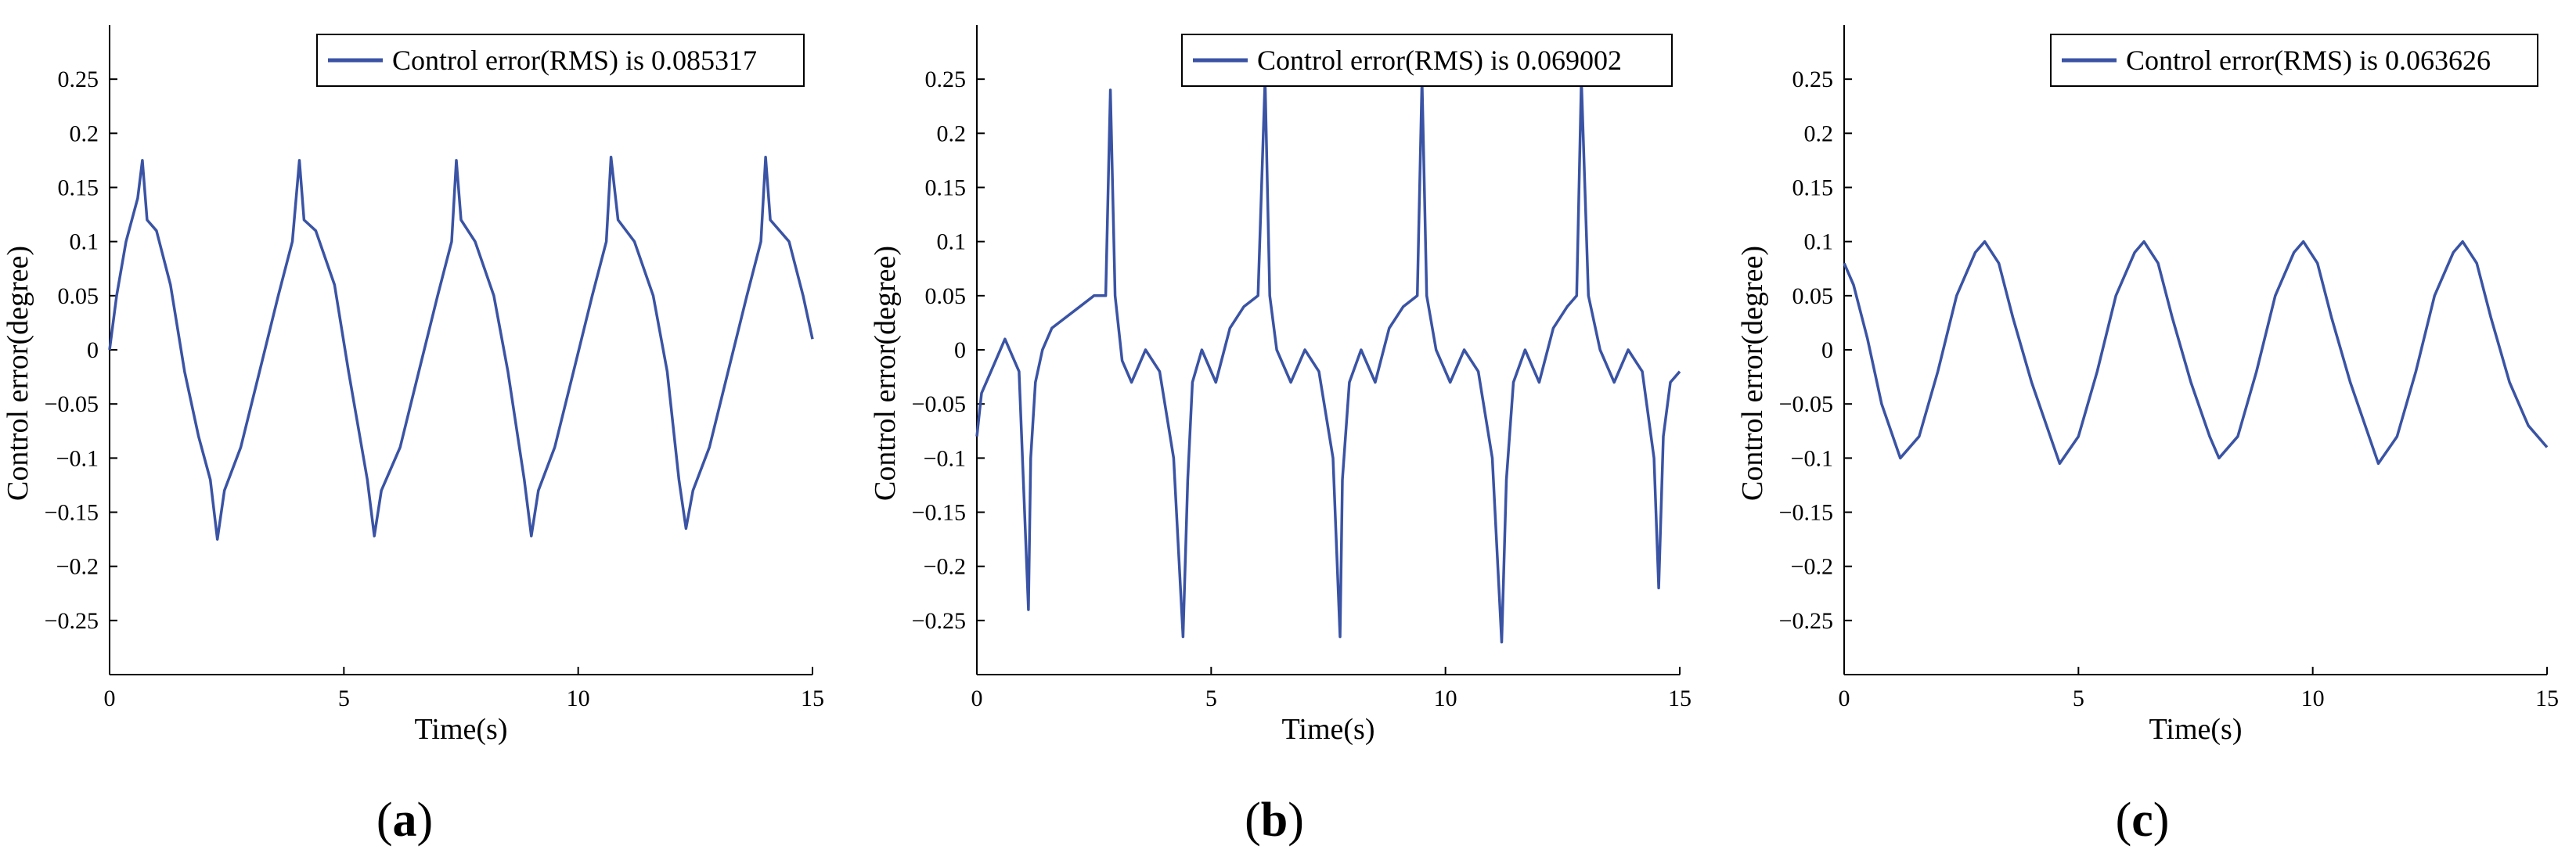 The width and height of the screenshot is (2576, 864). I want to click on legend: Control error(RMS) is 0.063626, so click(2294, 60).